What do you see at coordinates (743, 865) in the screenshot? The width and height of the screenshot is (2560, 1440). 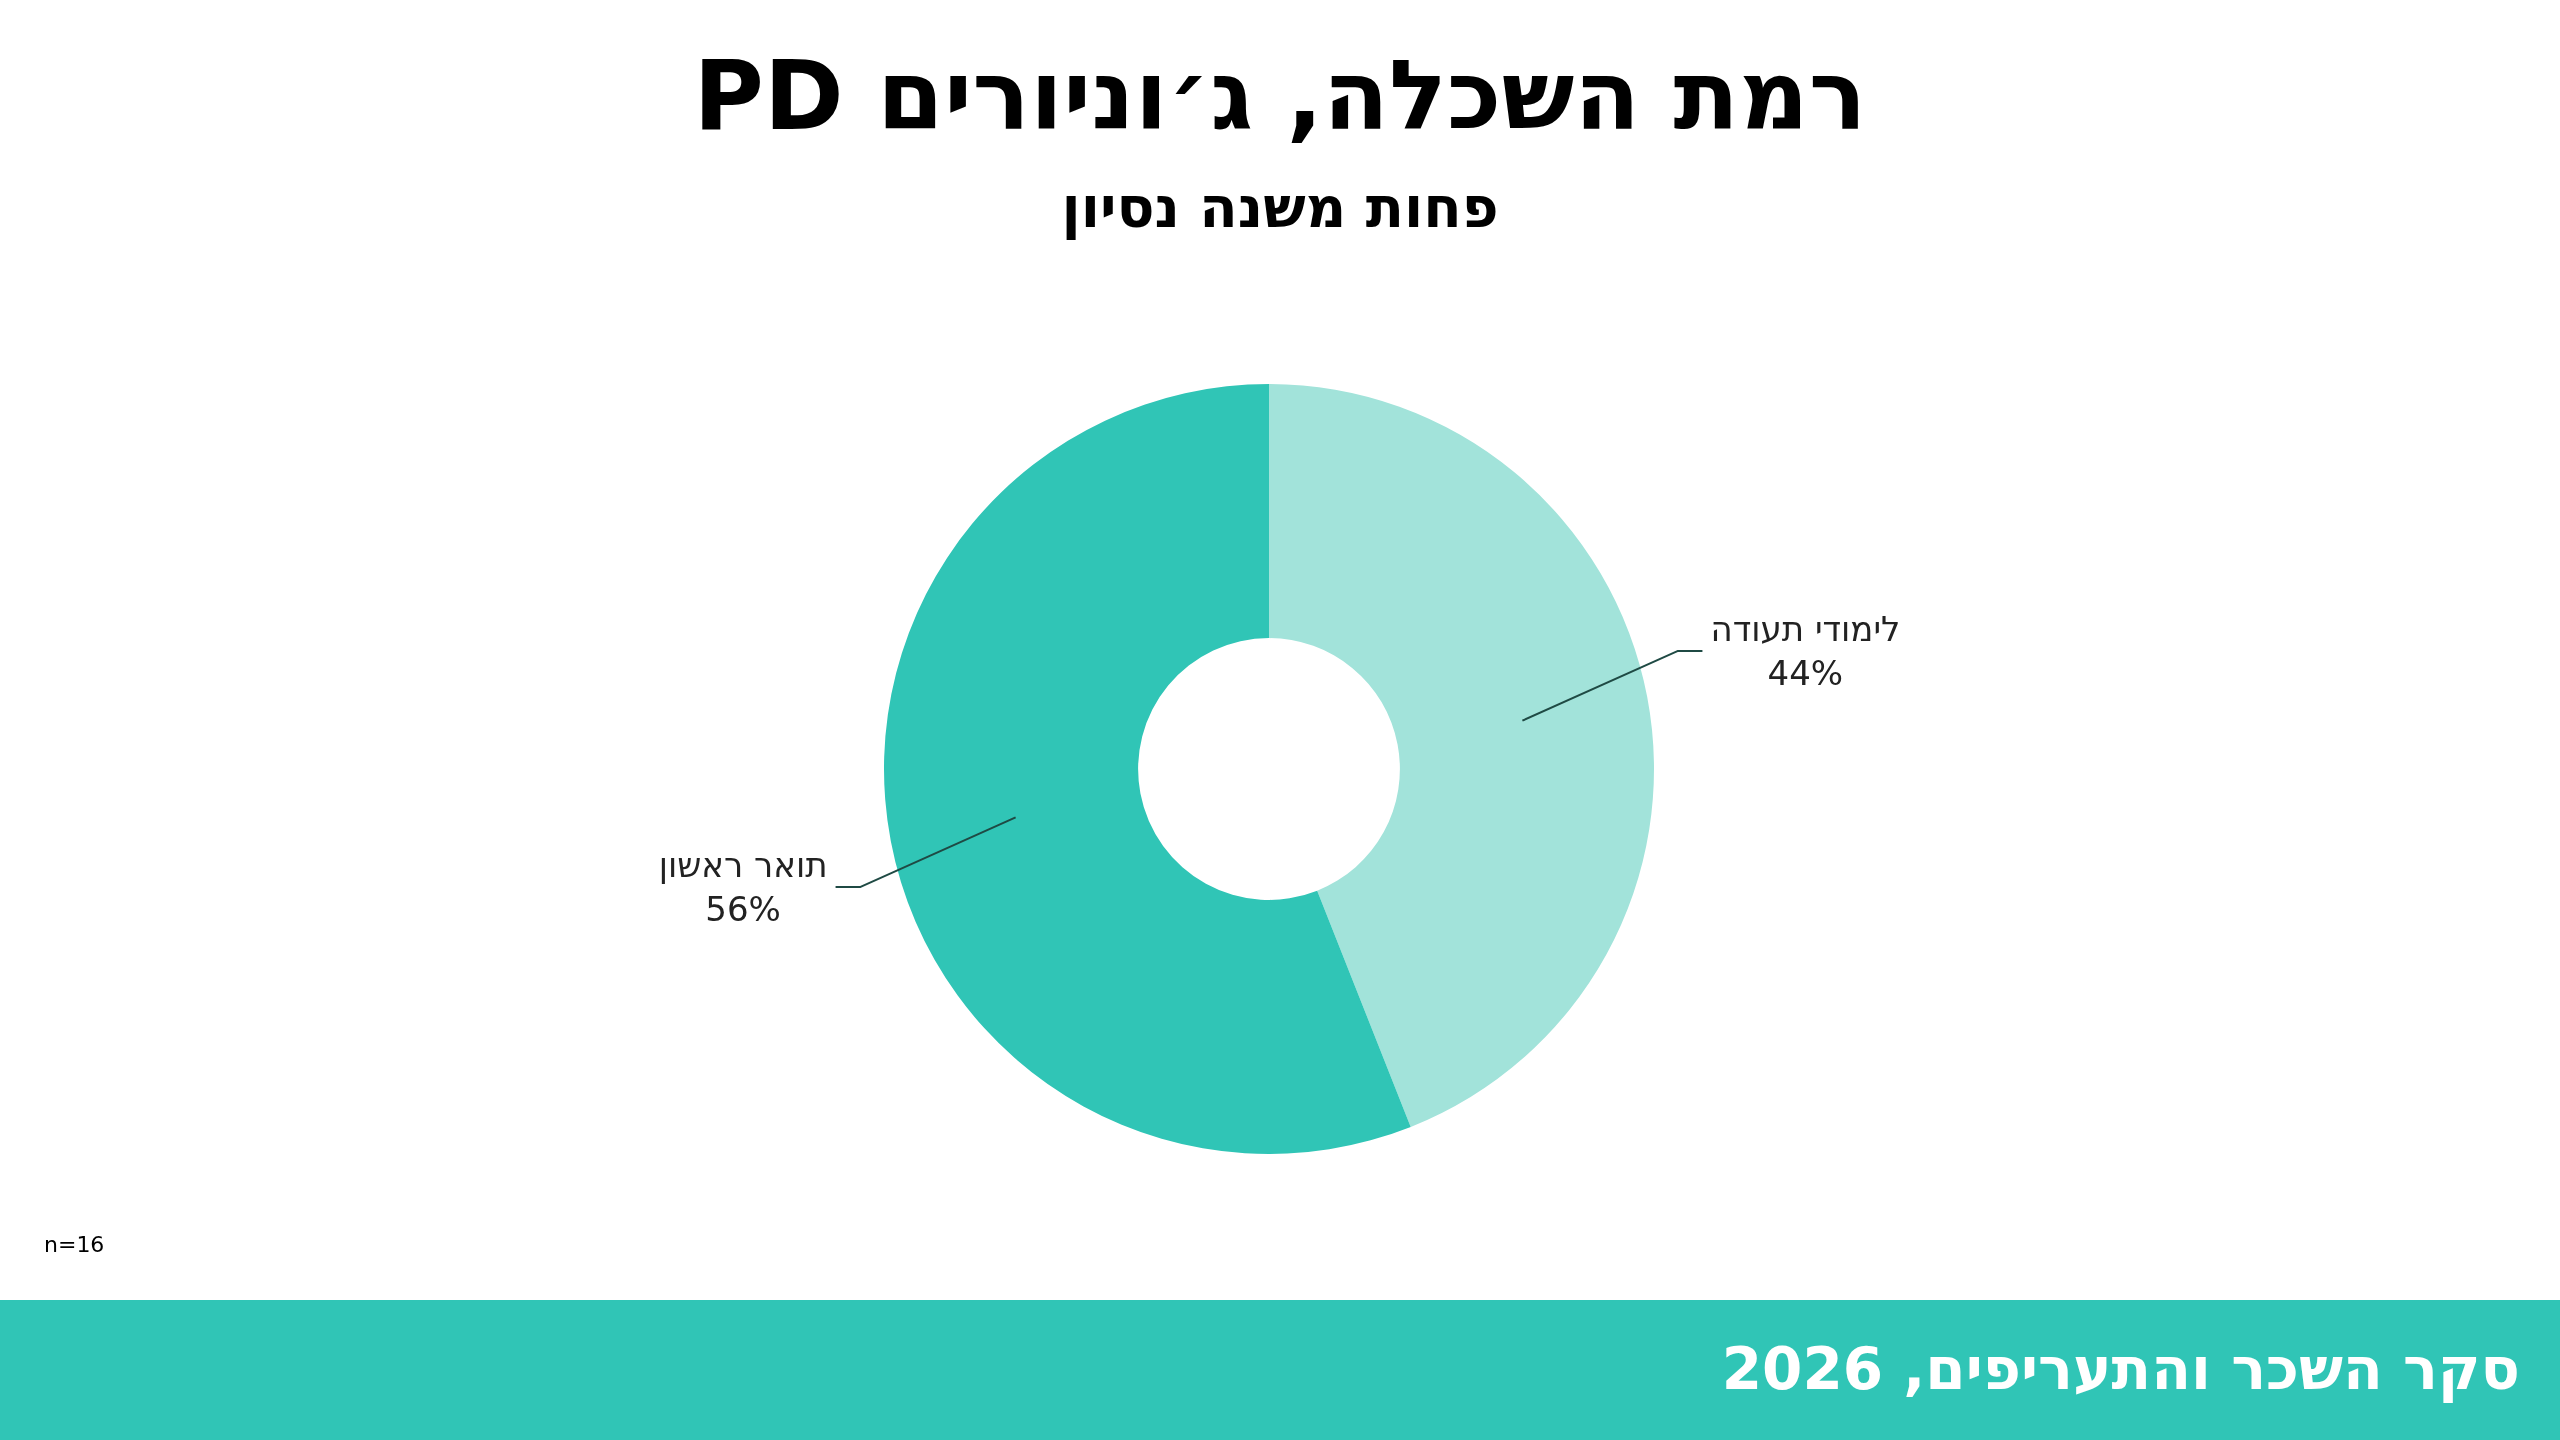 I see `slice-label: תואר ראשון` at bounding box center [743, 865].